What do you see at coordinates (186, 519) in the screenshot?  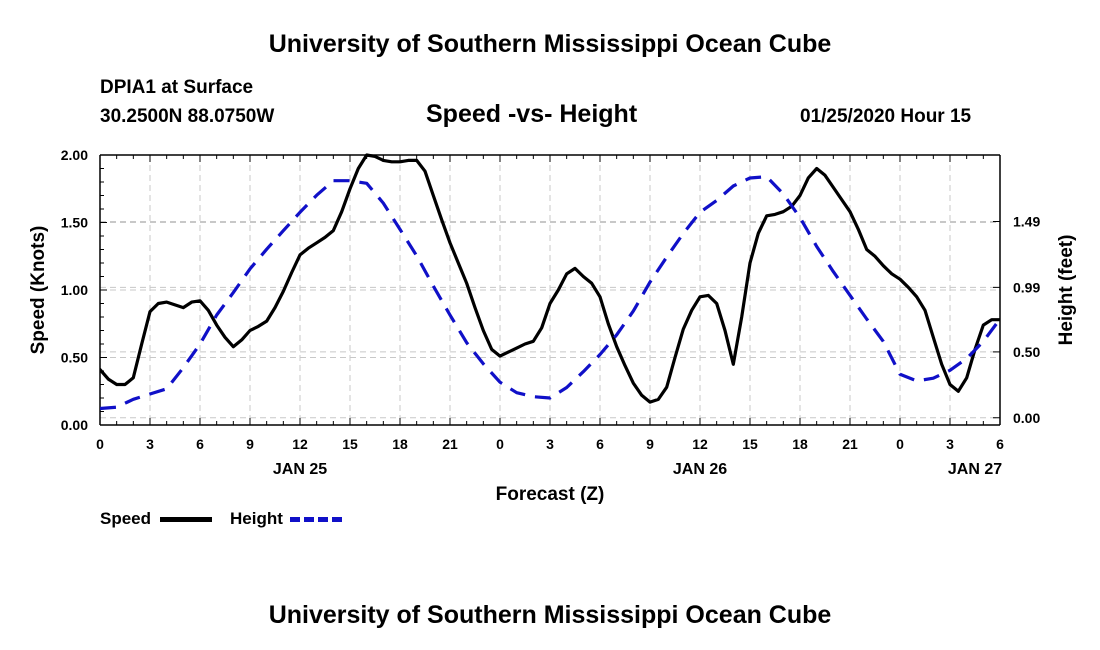 I see `legend-speed-swatch` at bounding box center [186, 519].